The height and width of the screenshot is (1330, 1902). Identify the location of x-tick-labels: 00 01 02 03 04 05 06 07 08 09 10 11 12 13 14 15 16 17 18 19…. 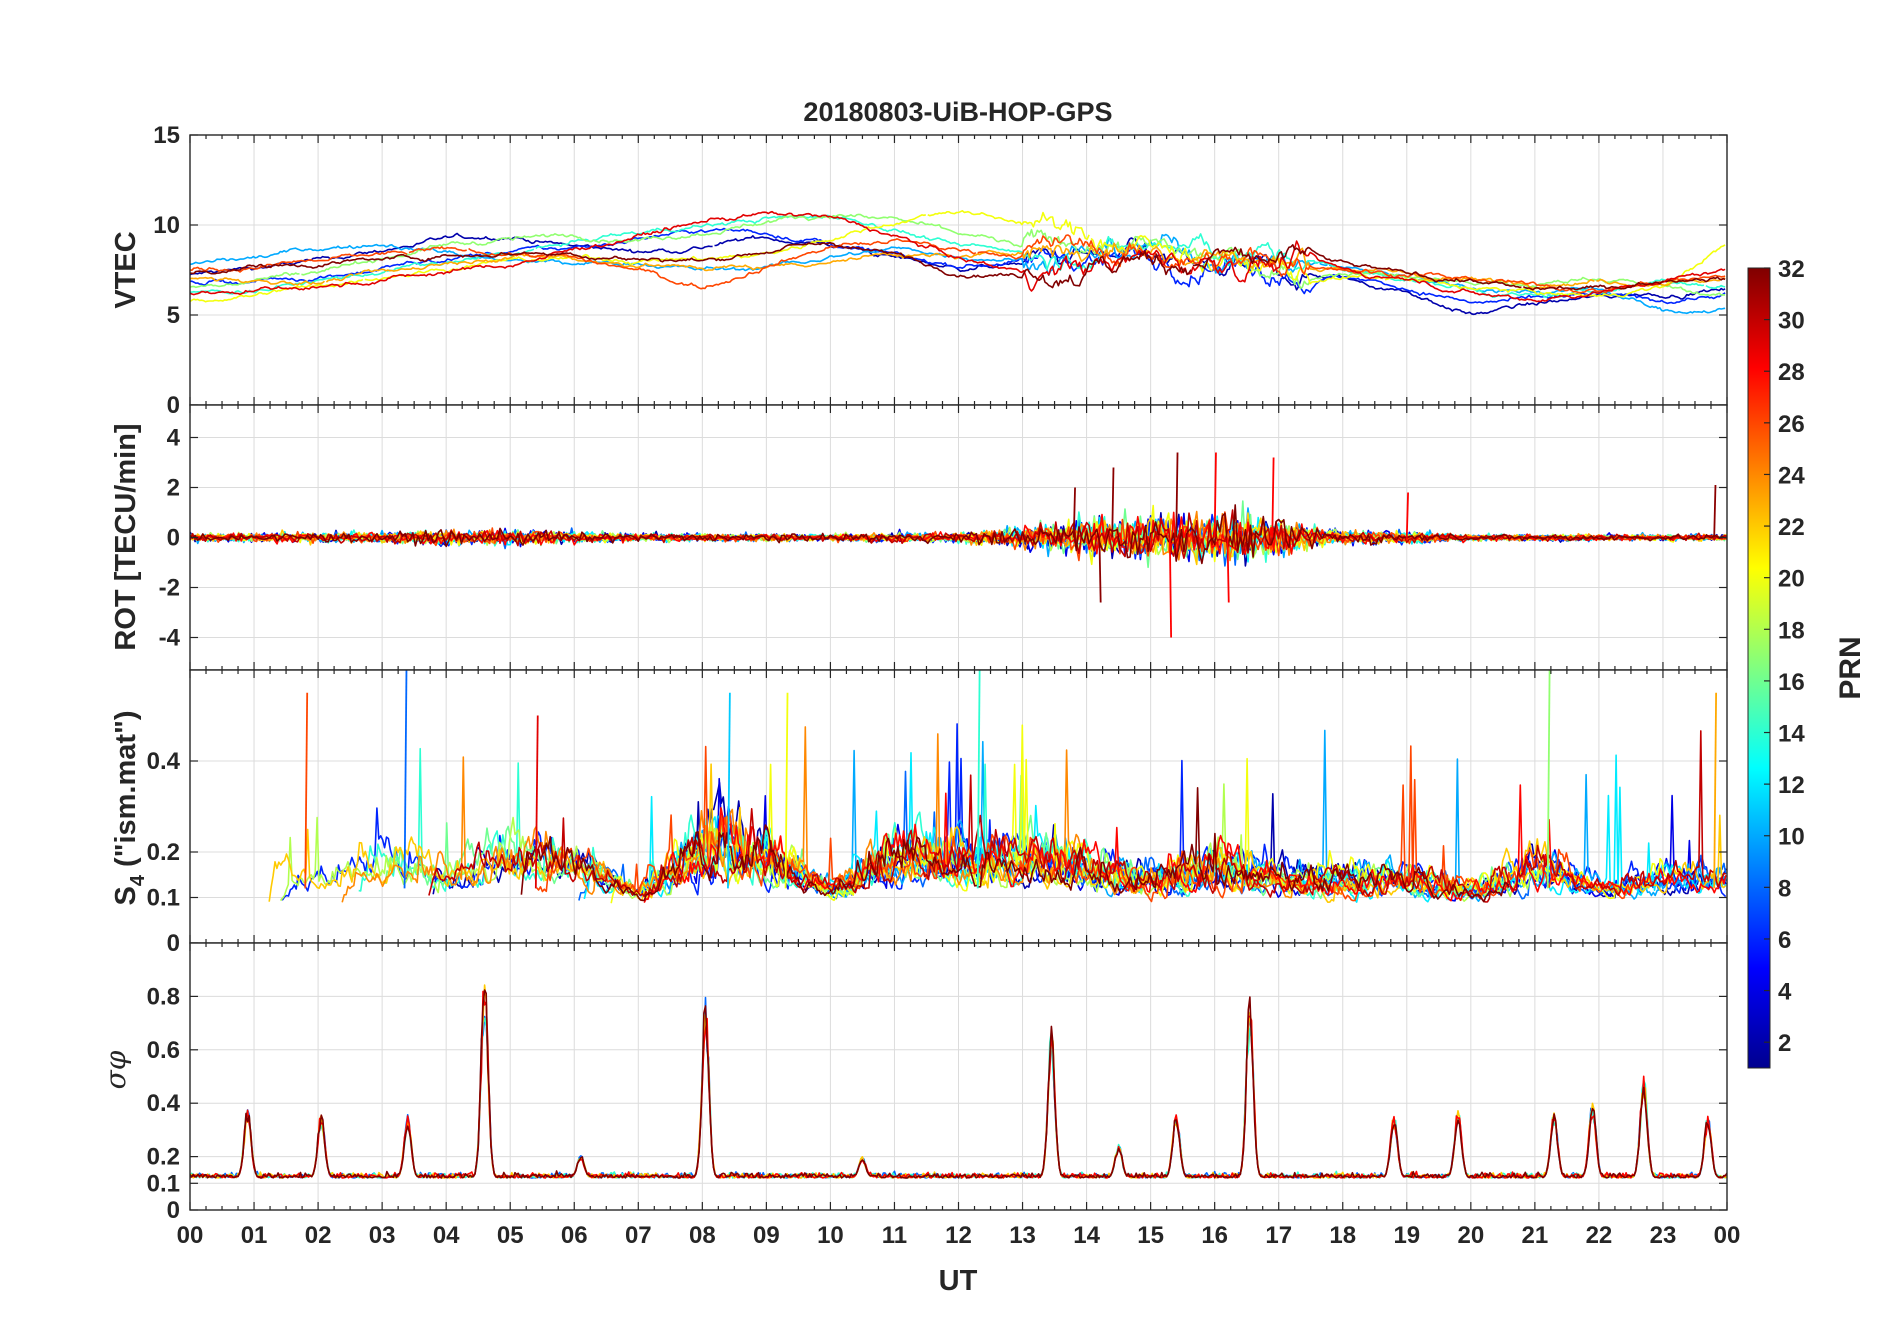
(959, 1235).